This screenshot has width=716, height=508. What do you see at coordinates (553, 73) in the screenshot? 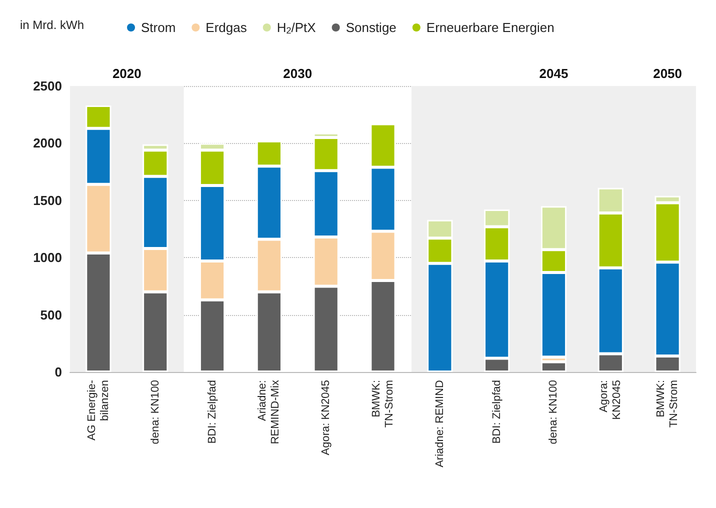
I see `text: 2045` at bounding box center [553, 73].